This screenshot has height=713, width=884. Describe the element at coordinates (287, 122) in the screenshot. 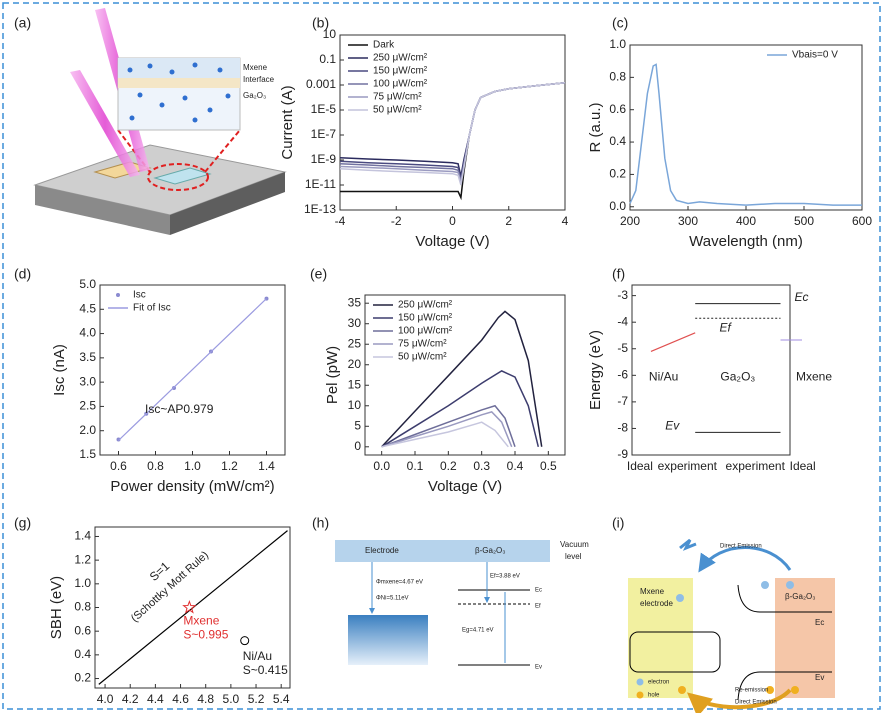

I see `y-axis-label: Current (A)` at that location.